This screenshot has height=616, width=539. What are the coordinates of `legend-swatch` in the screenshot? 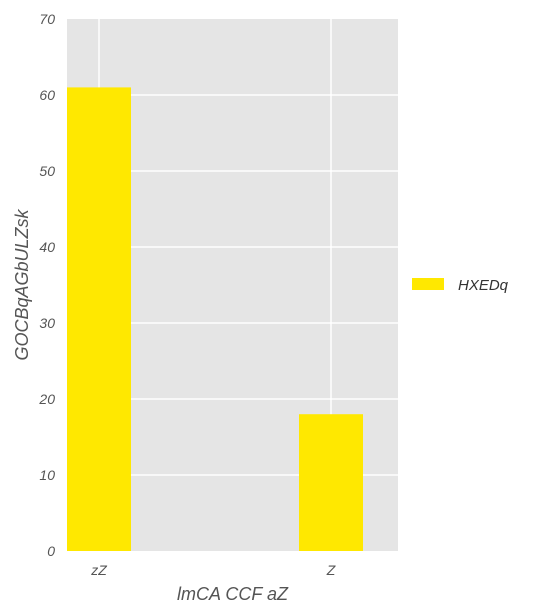 It's located at (428, 284).